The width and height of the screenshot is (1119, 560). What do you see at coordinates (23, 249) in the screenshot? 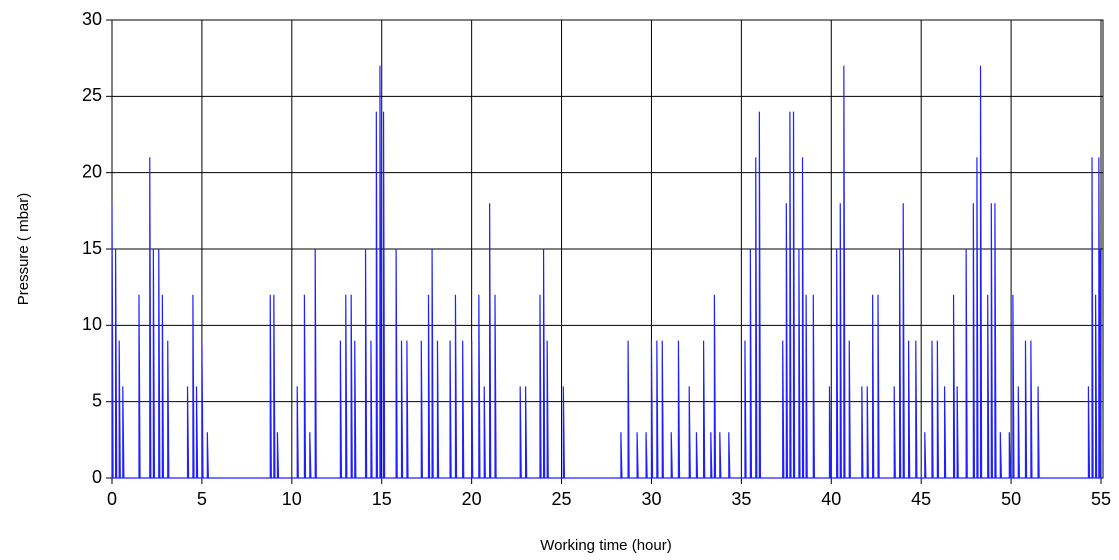
I see `y-axis-label: Pressure ( mbar)` at bounding box center [23, 249].